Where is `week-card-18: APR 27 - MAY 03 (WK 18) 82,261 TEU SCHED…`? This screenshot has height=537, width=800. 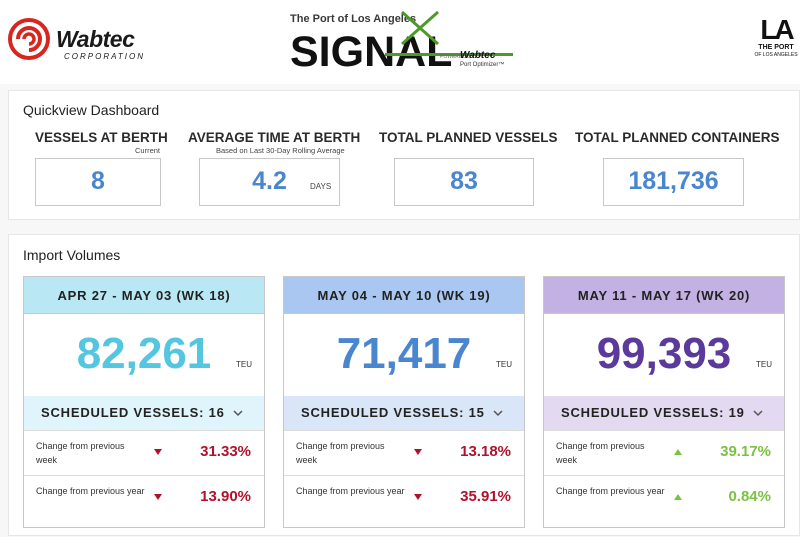
week-card-18: APR 27 - MAY 03 (WK 18) 82,261 TEU SCHED… is located at coordinates (144, 402).